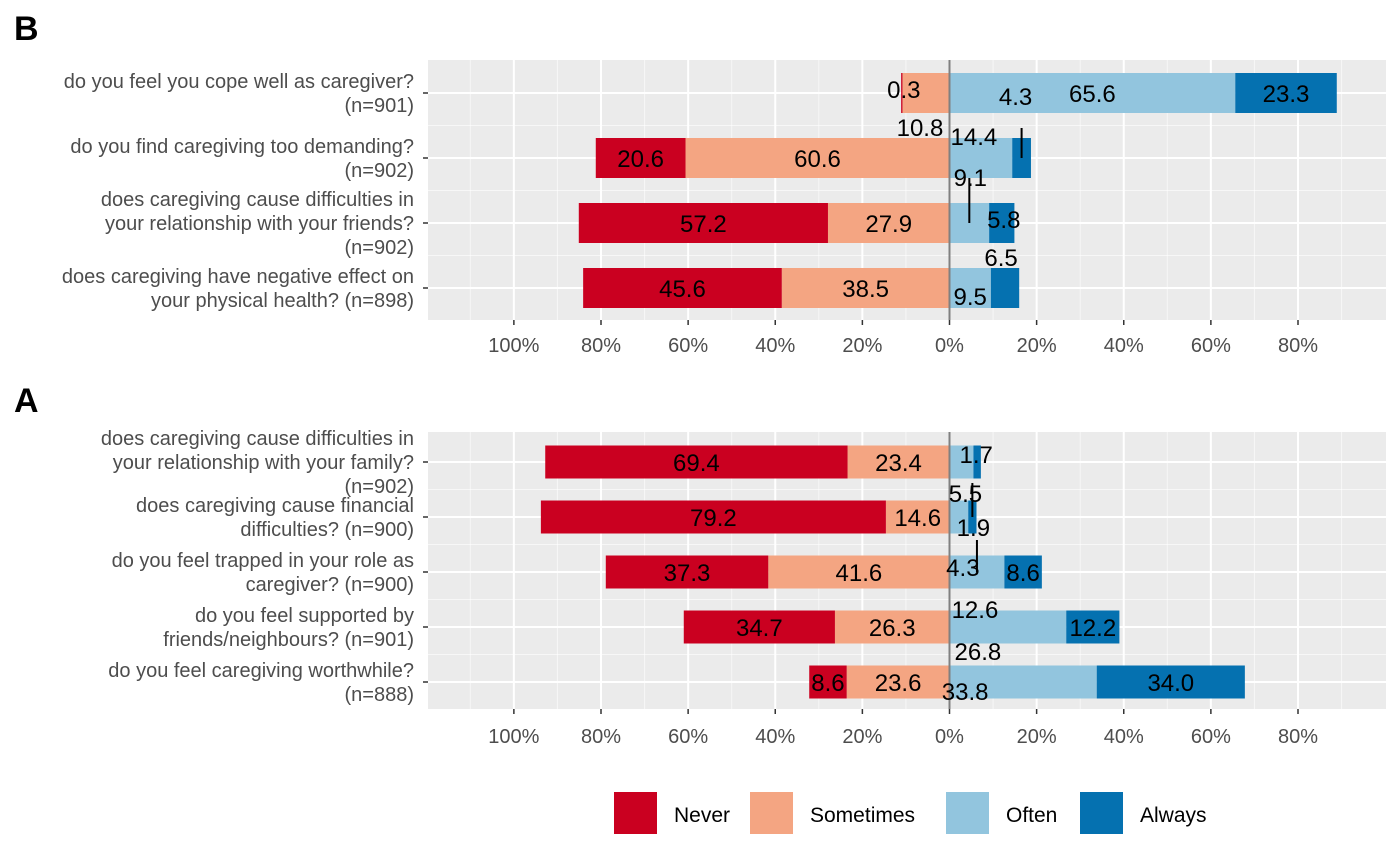 The height and width of the screenshot is (866, 1400). I want to click on bar-label-often: 9.5, so click(970, 297).